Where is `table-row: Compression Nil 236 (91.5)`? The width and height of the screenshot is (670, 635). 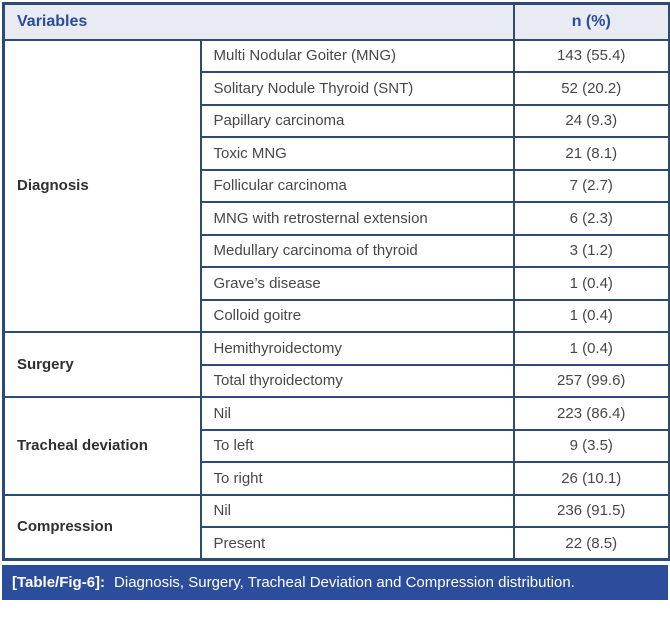
table-row: Compression Nil 236 (91.5) is located at coordinates (336, 527).